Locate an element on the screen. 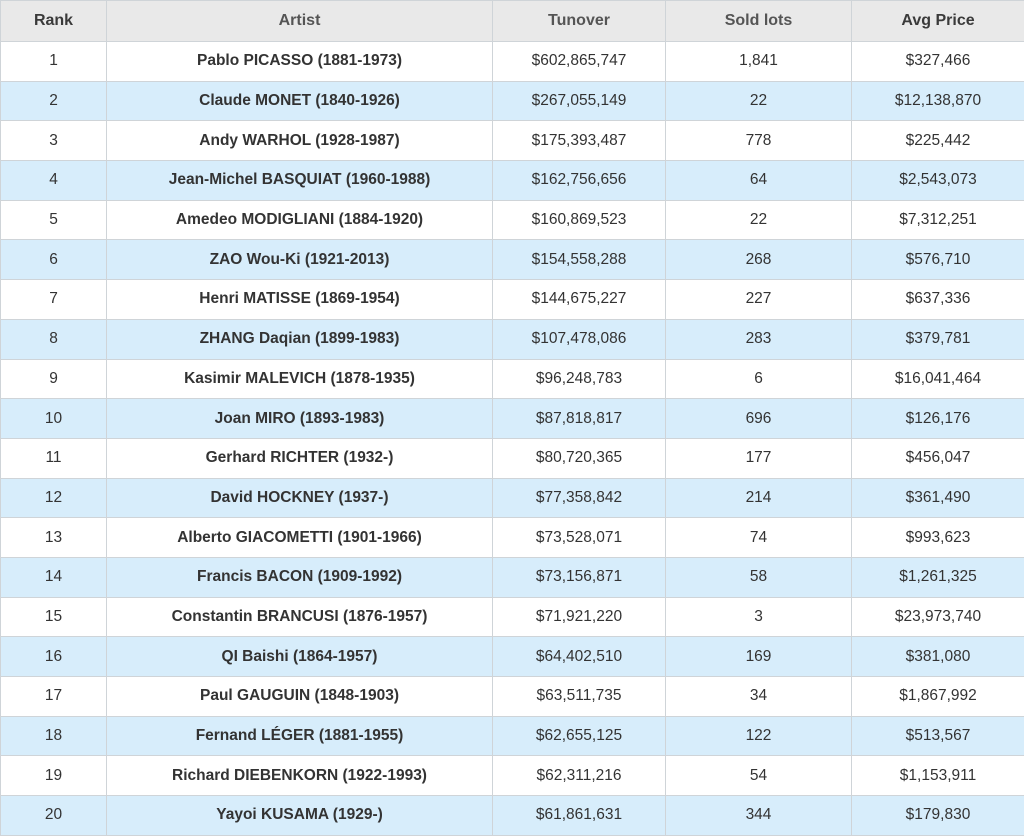 This screenshot has height=836, width=1024. sold-lots-cell: 227 is located at coordinates (758, 299).